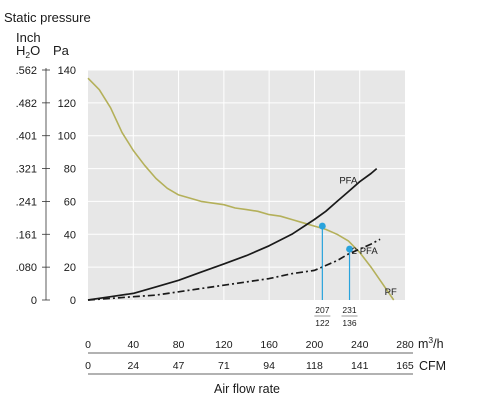 The image size is (497, 400). Describe the element at coordinates (360, 345) in the screenshot. I see `x-tick-m3h-6: 240` at that location.